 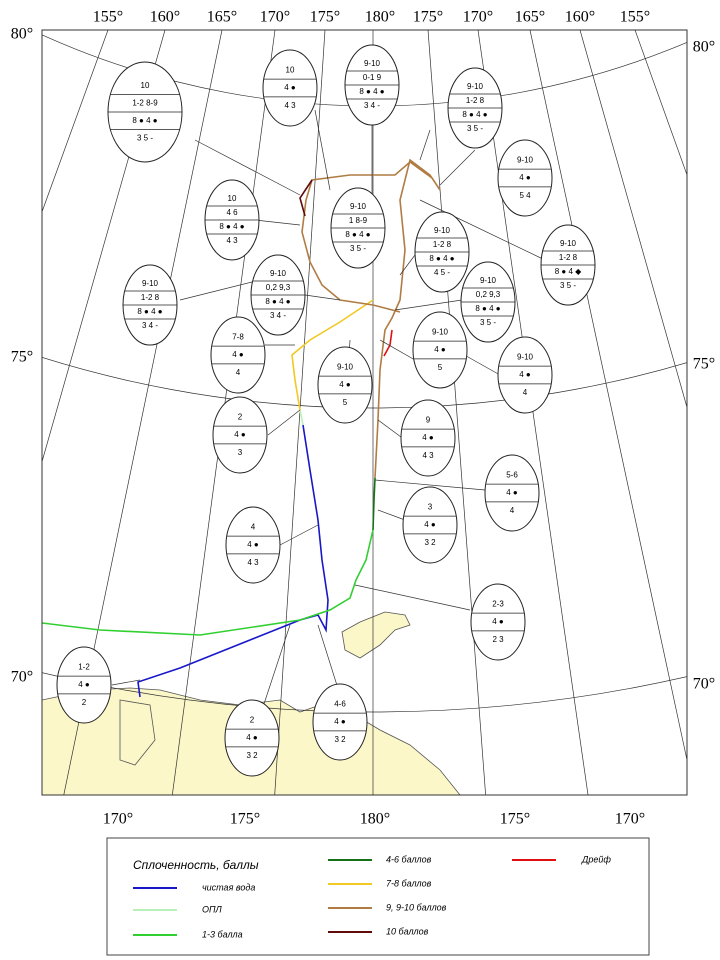 I want to click on ice-egg: 9-10 0,2 9,3 8 ● 4 ● 3 4 -, so click(x=278, y=295).